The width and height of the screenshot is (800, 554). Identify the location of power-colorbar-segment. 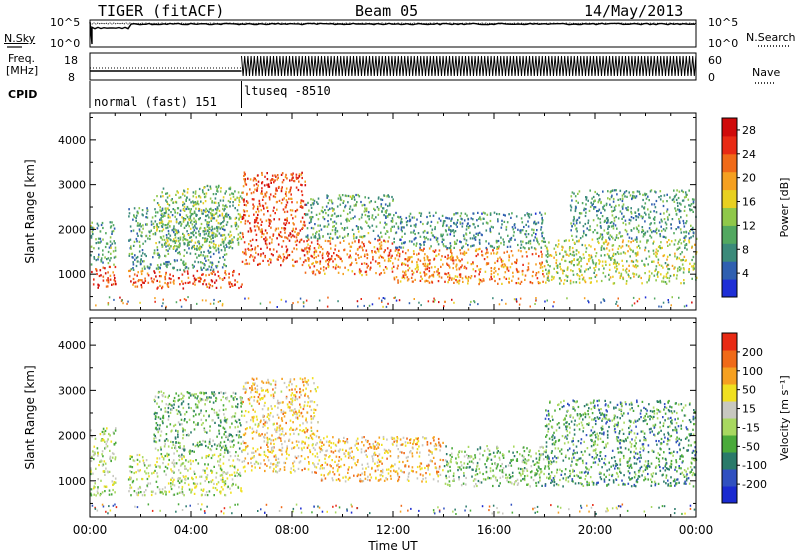
(729, 163).